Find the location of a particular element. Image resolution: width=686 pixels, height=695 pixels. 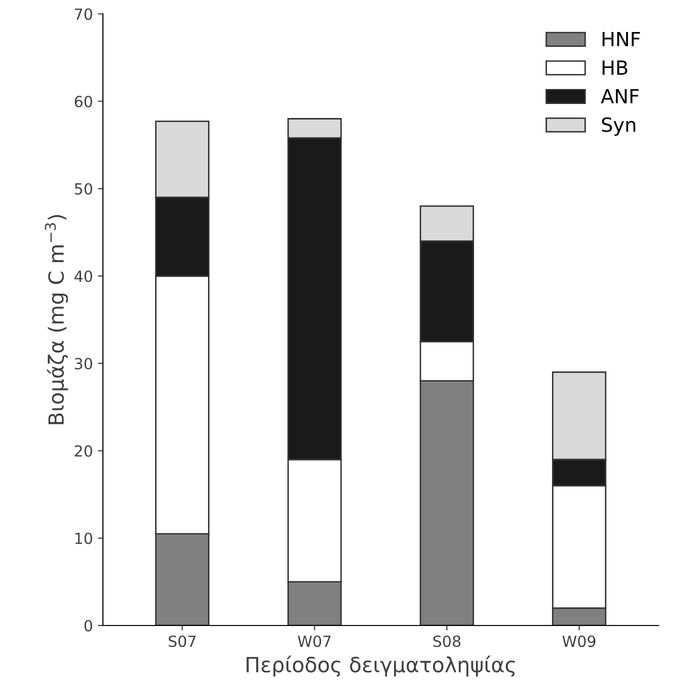

legend-label: ANF is located at coordinates (619, 96).